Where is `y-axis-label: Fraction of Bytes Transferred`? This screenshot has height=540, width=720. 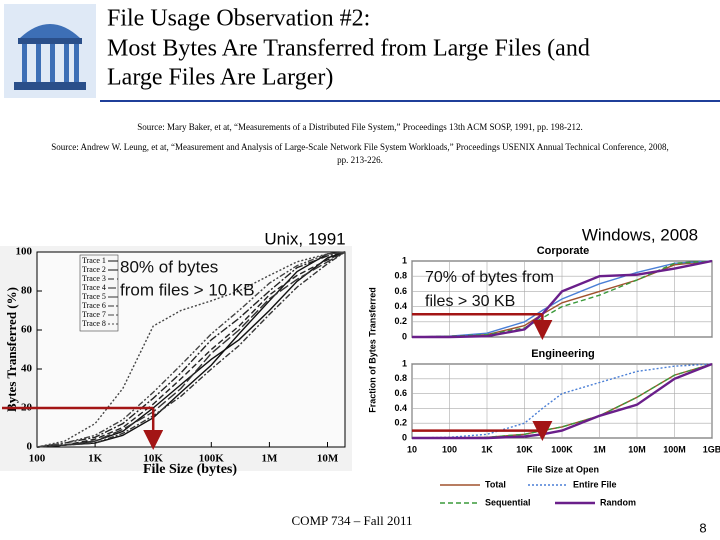
y-axis-label: Fraction of Bytes Transferred is located at coordinates (372, 350).